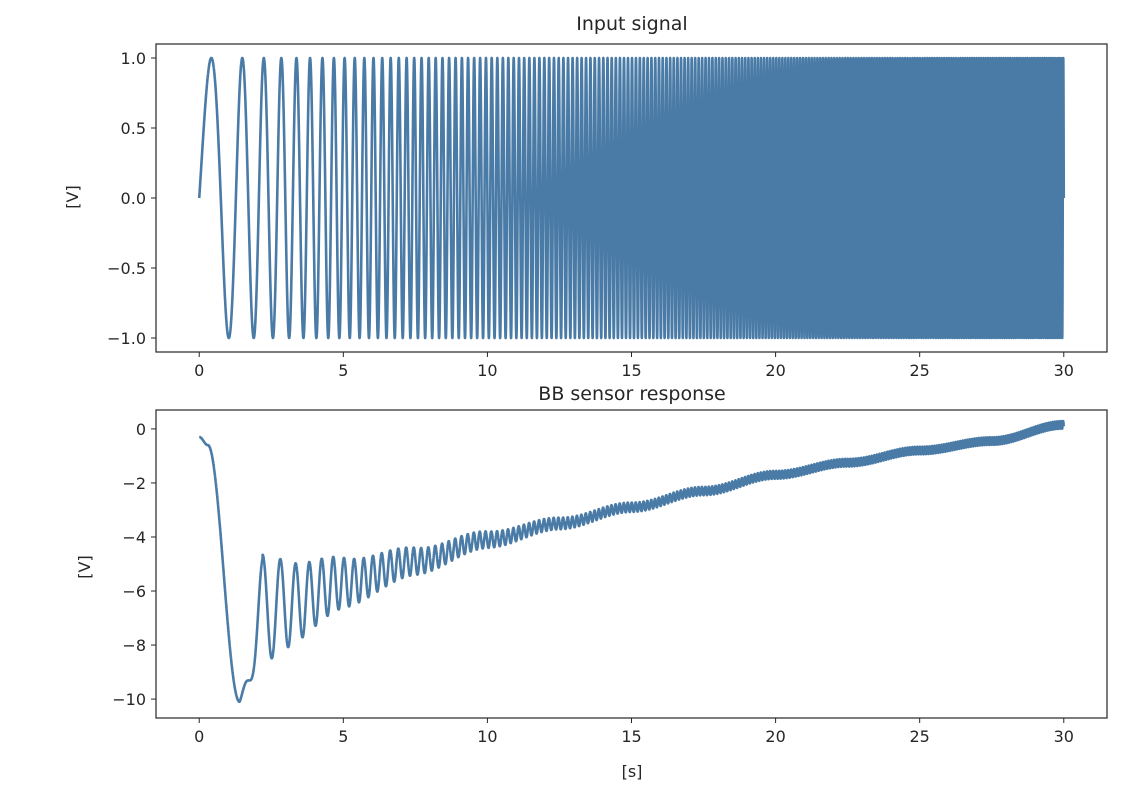  What do you see at coordinates (134, 591) in the screenshot?
I see `ytick-label-3: −6` at bounding box center [134, 591].